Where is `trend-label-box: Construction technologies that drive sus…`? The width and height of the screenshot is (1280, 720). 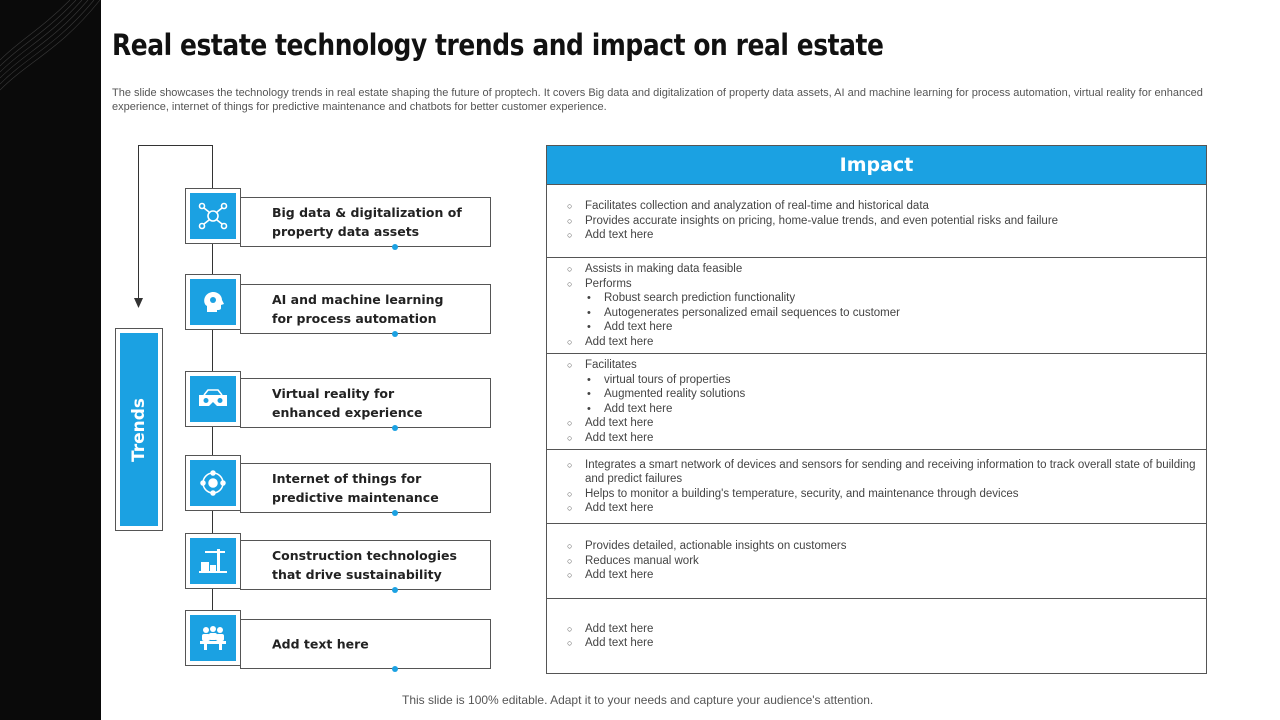
trend-label-box: Construction technologies that drive sus… is located at coordinates (365, 566).